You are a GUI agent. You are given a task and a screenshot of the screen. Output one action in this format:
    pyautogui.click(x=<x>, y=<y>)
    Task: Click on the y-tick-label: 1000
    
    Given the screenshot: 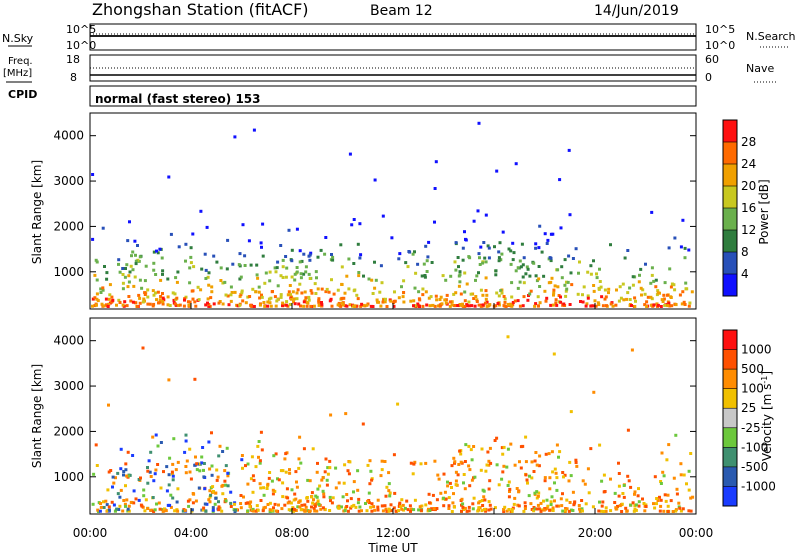 What is the action you would take?
    pyautogui.click(x=68, y=272)
    